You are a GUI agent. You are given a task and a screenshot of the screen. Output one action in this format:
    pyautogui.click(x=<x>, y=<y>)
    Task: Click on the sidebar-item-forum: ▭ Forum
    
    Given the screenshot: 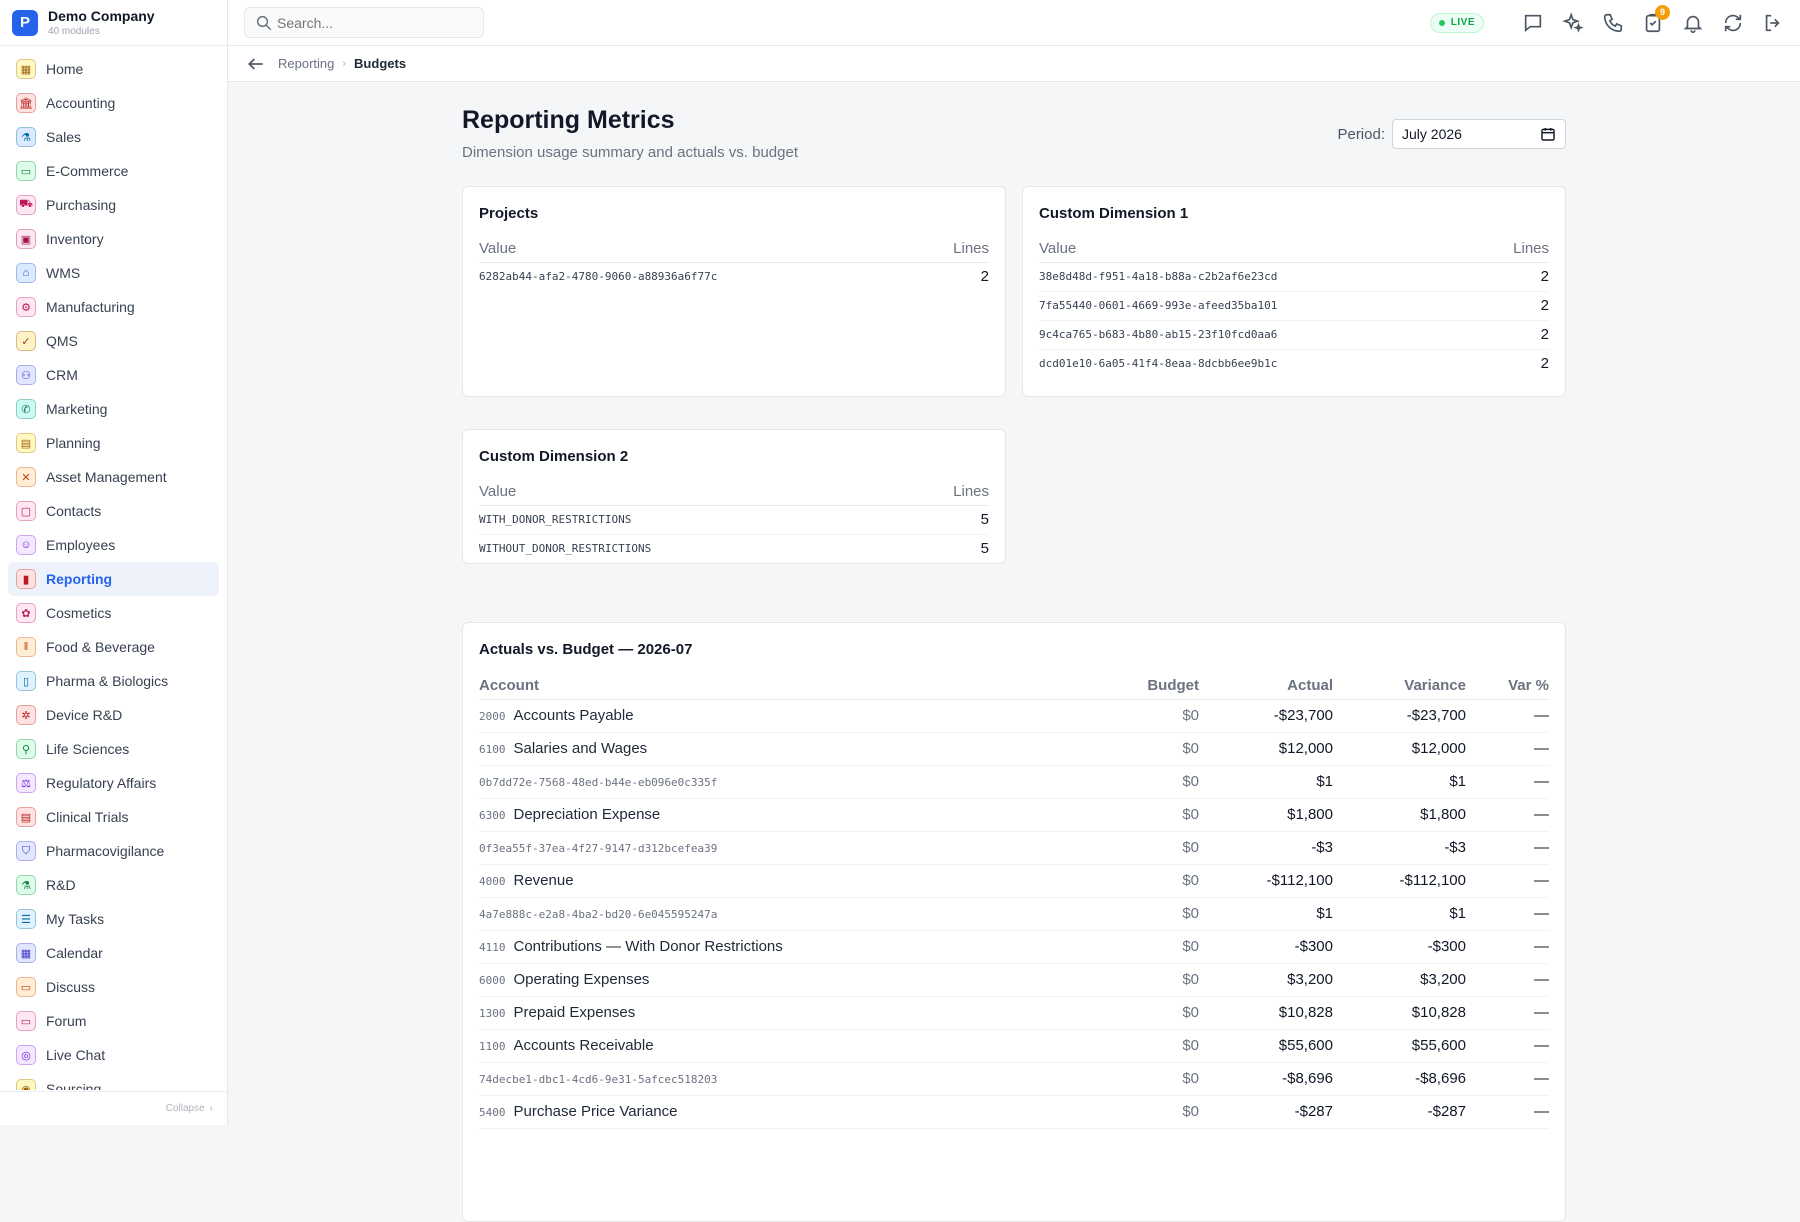 What is the action you would take?
    pyautogui.click(x=113, y=1021)
    